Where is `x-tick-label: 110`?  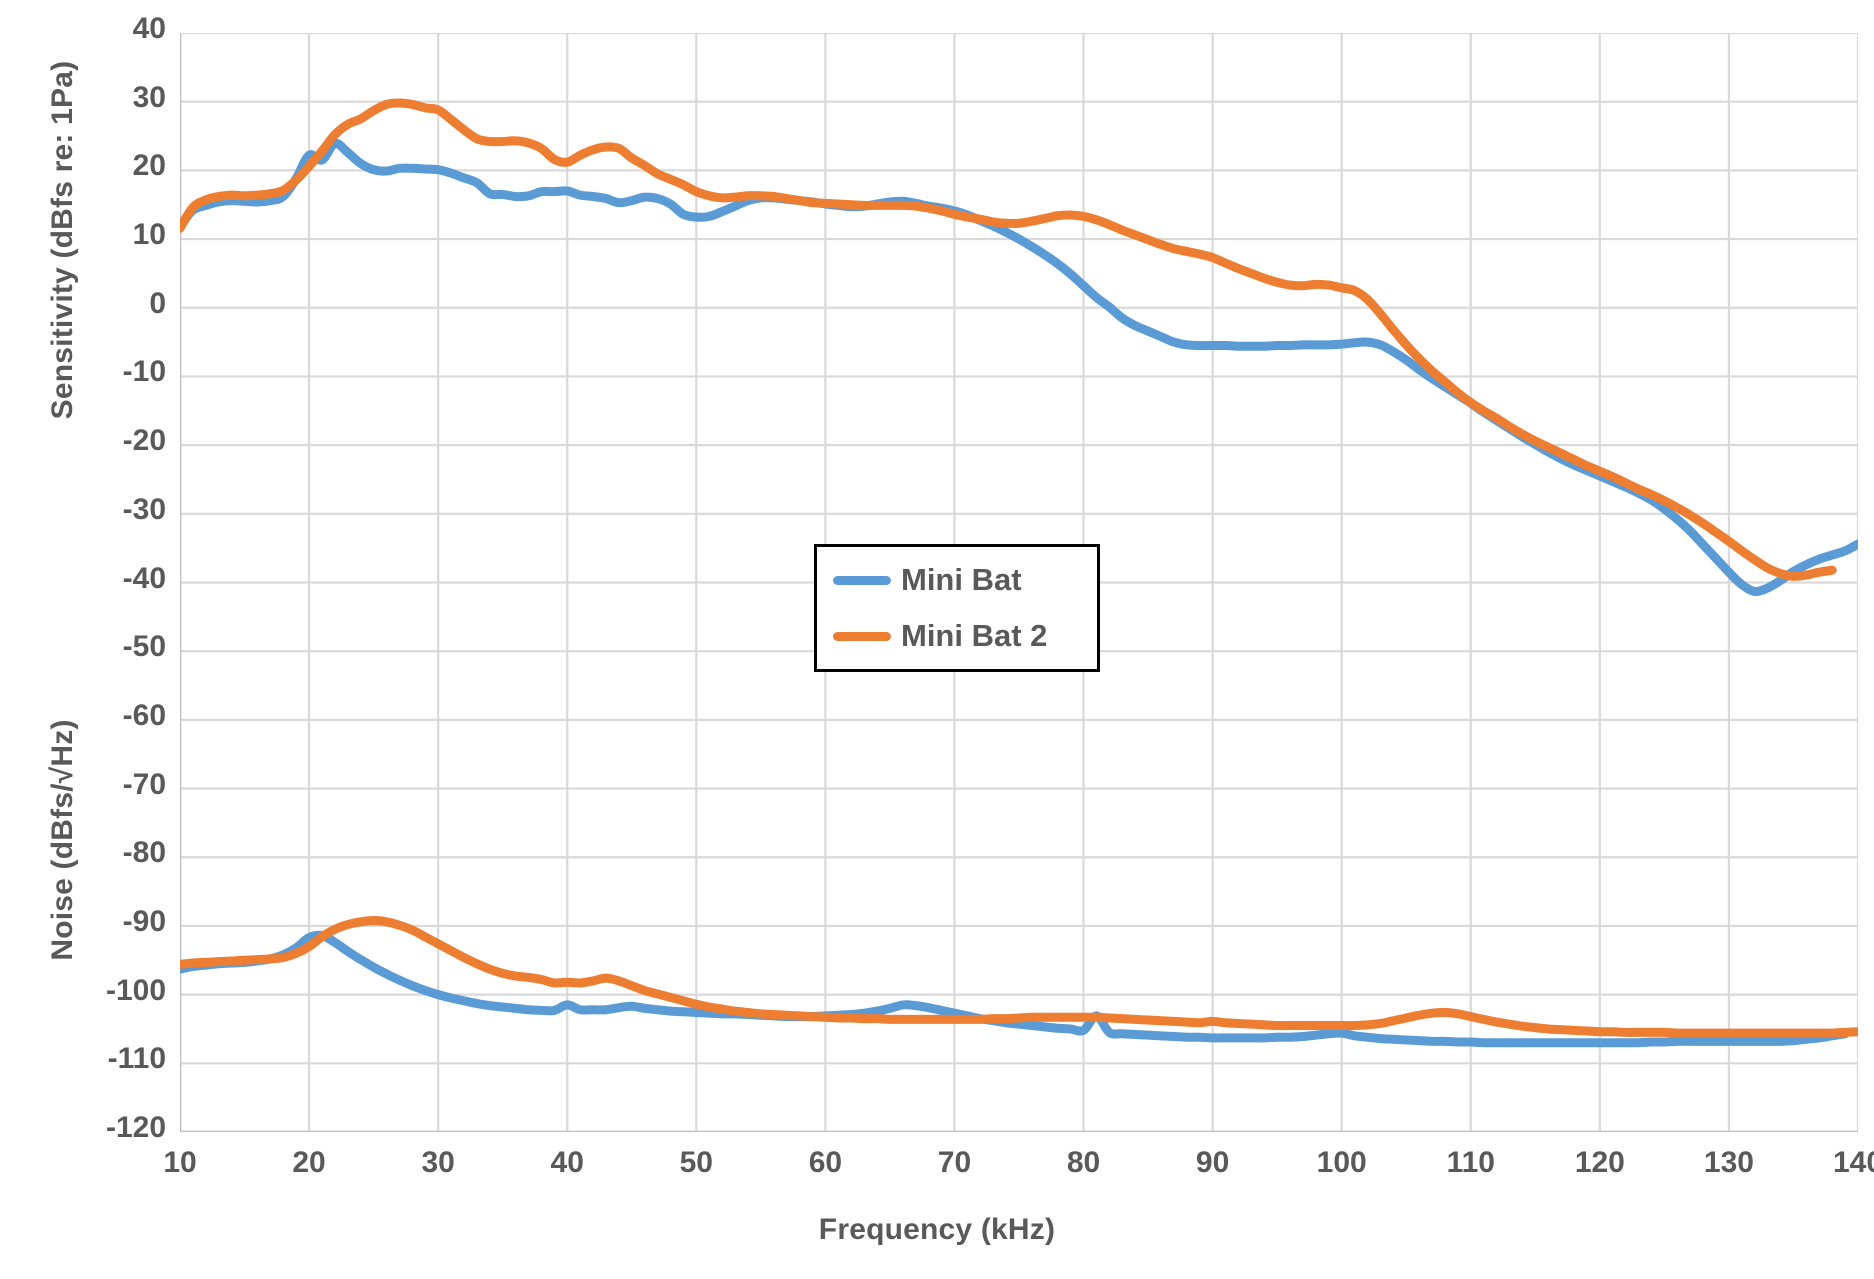 x-tick-label: 110 is located at coordinates (1470, 1162).